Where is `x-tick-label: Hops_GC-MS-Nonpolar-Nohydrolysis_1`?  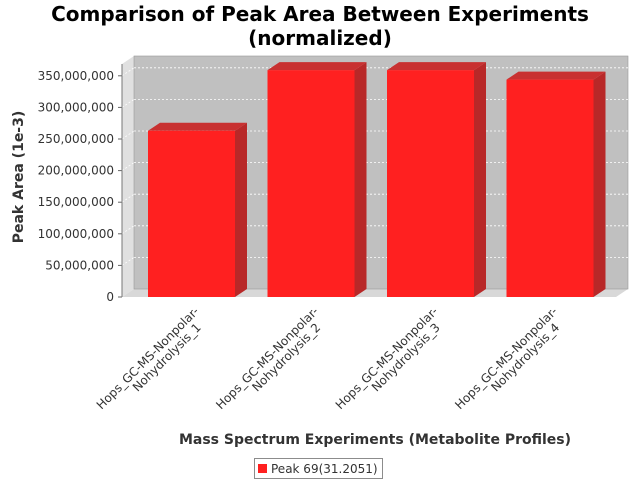
x-tick-label: Hops_GC-MS-Nonpolar-Nohydrolysis_1 is located at coordinates (149, 358).